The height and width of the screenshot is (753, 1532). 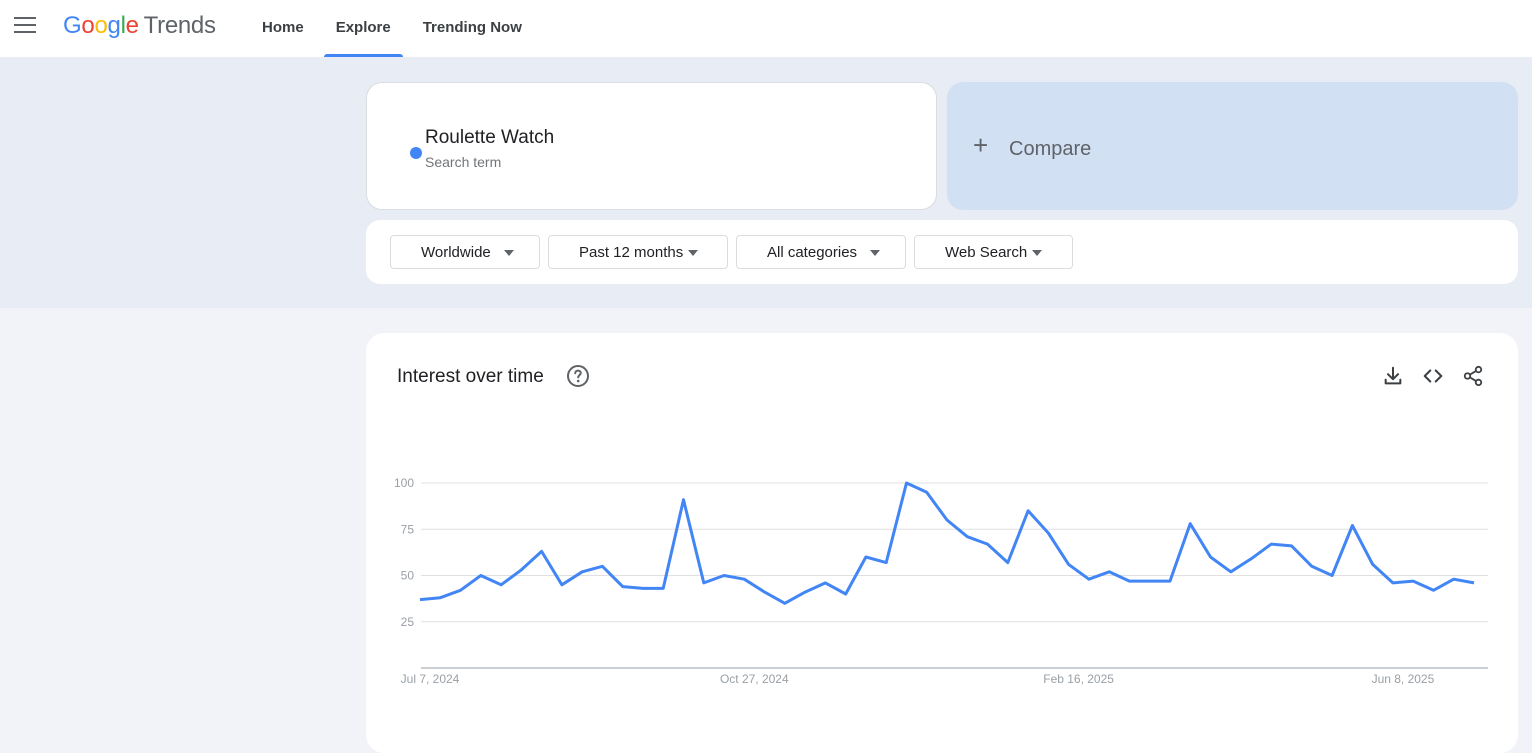 What do you see at coordinates (766, 29) in the screenshot?
I see `top-app-bar: Google Trends Home Explore Trending Now` at bounding box center [766, 29].